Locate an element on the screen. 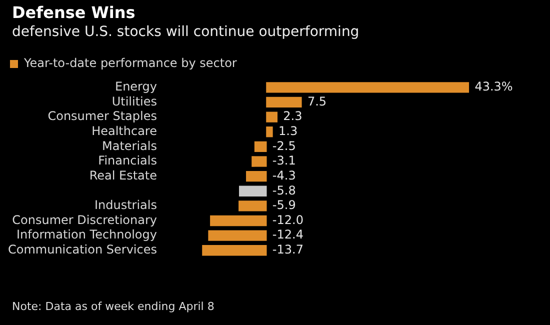  y-tick-label: Real Estate is located at coordinates (123, 175).